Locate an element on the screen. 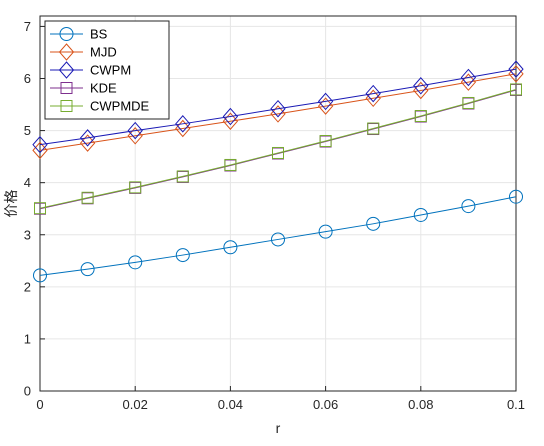 This screenshot has width=544, height=446. legend-label-cwpm: CWPM is located at coordinates (110, 70).